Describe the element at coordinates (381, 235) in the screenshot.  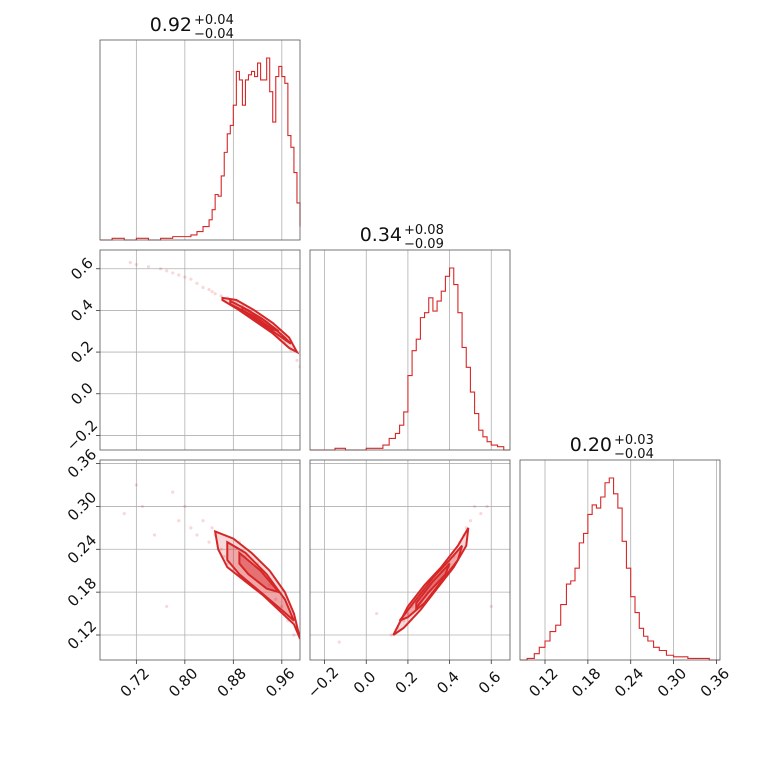
I see `panel-title-value: 0.34` at that location.